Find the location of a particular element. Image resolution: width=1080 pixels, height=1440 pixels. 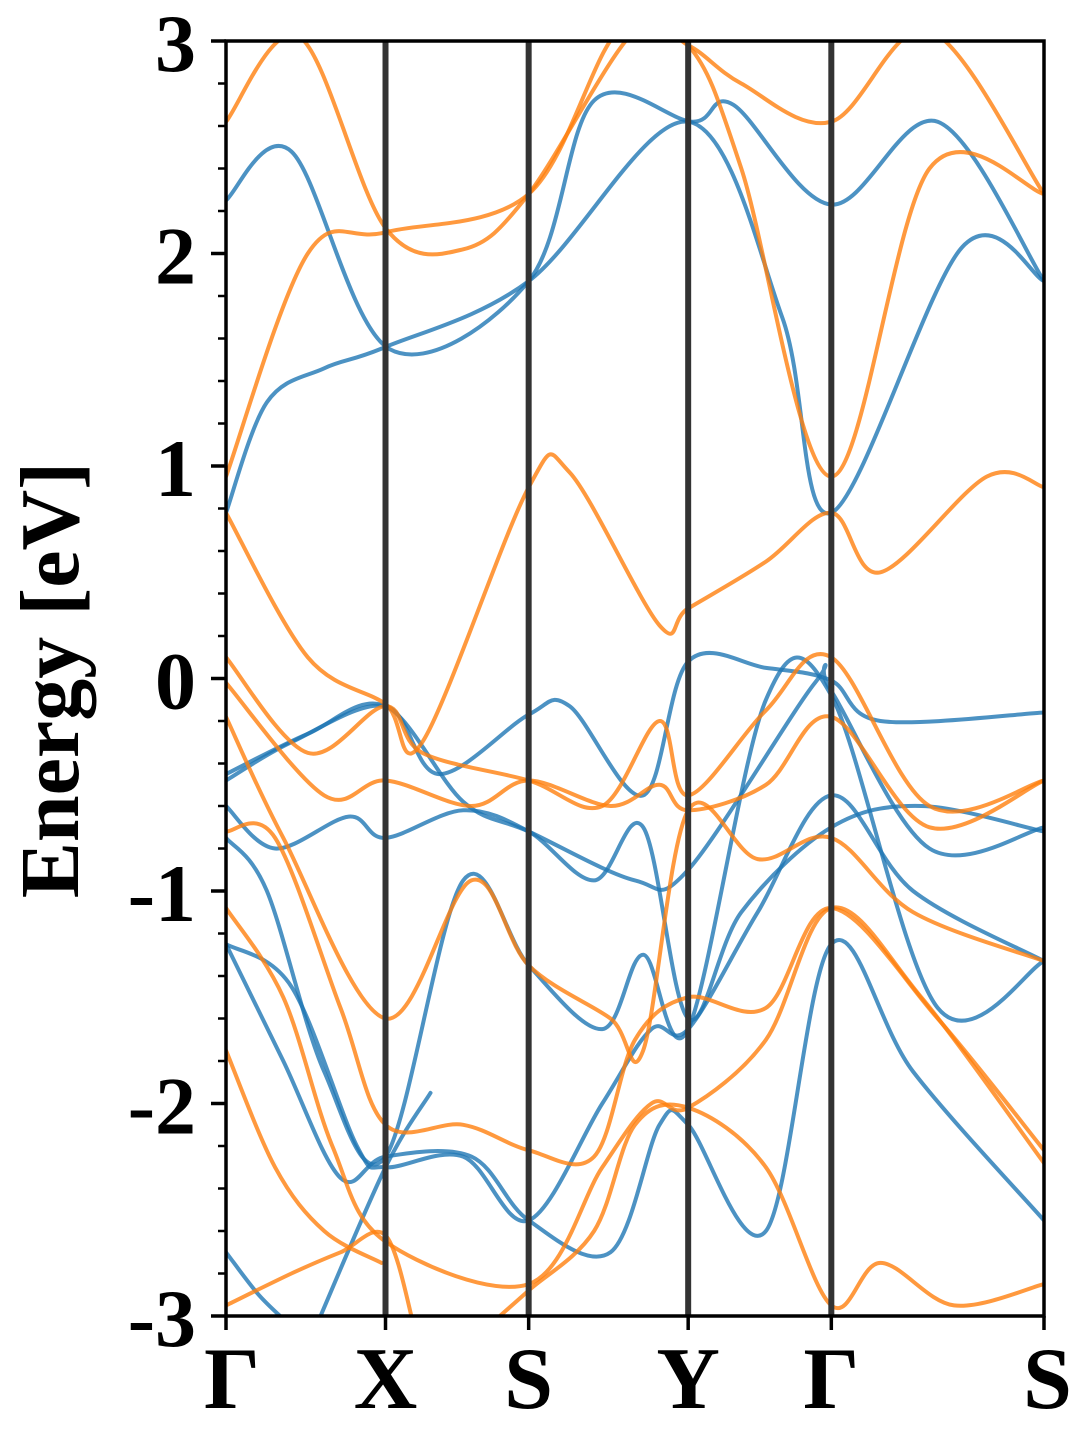

y-tick-label: 3 is located at coordinates (175, 44).